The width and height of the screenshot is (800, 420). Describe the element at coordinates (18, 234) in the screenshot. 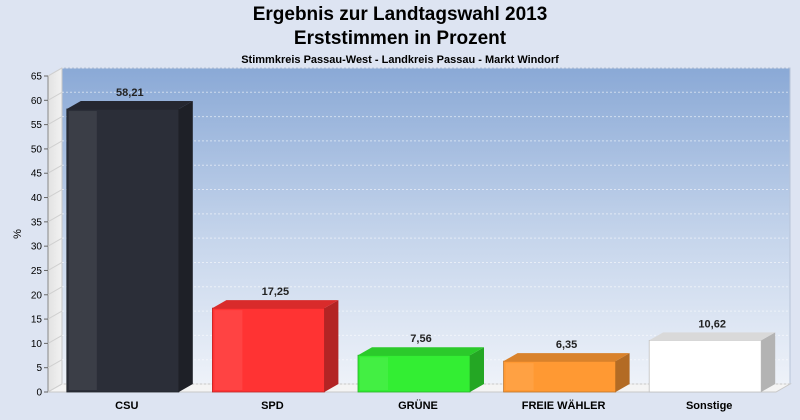

I see `y-axis-label: %` at that location.